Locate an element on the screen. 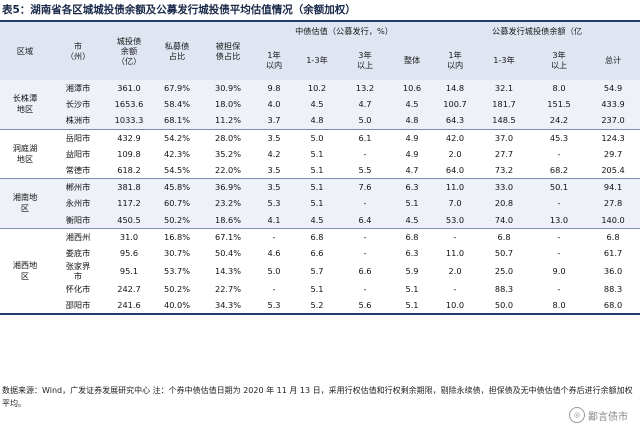 The width and height of the screenshot is (640, 431). value-cell: 6.6 is located at coordinates (365, 271).